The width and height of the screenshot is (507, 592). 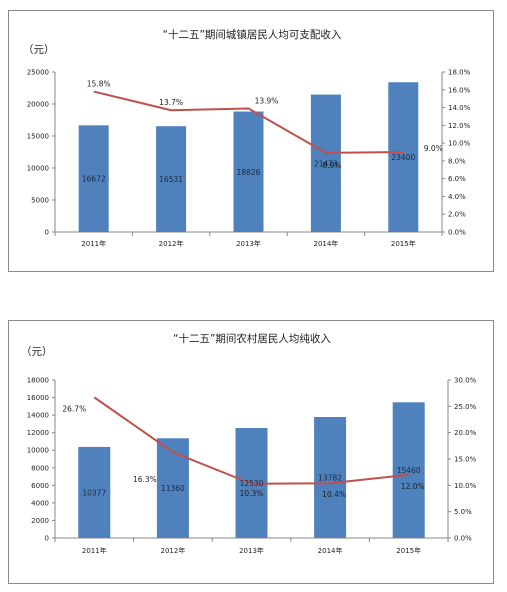 I want to click on bar-value-label: 13782, so click(x=330, y=478).